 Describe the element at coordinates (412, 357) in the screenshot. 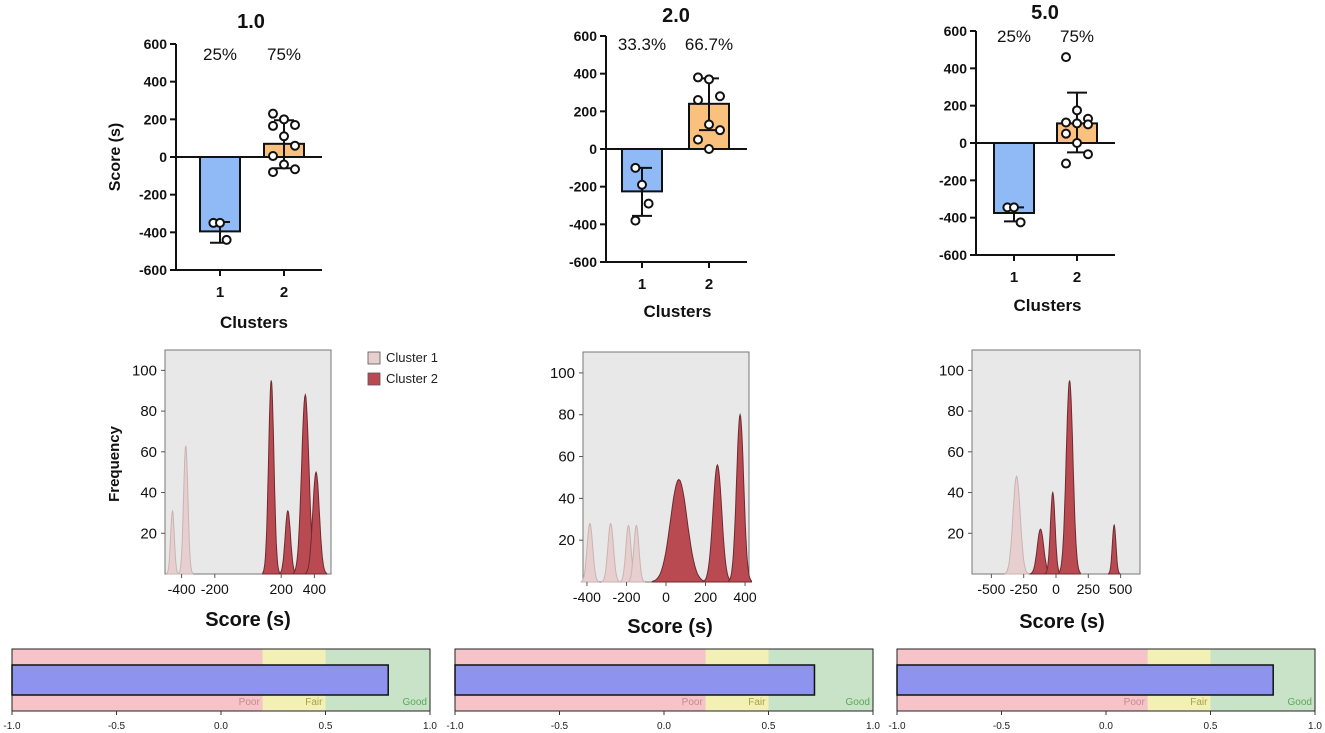

I see `legend-label-cluster-1: Cluster 1` at that location.